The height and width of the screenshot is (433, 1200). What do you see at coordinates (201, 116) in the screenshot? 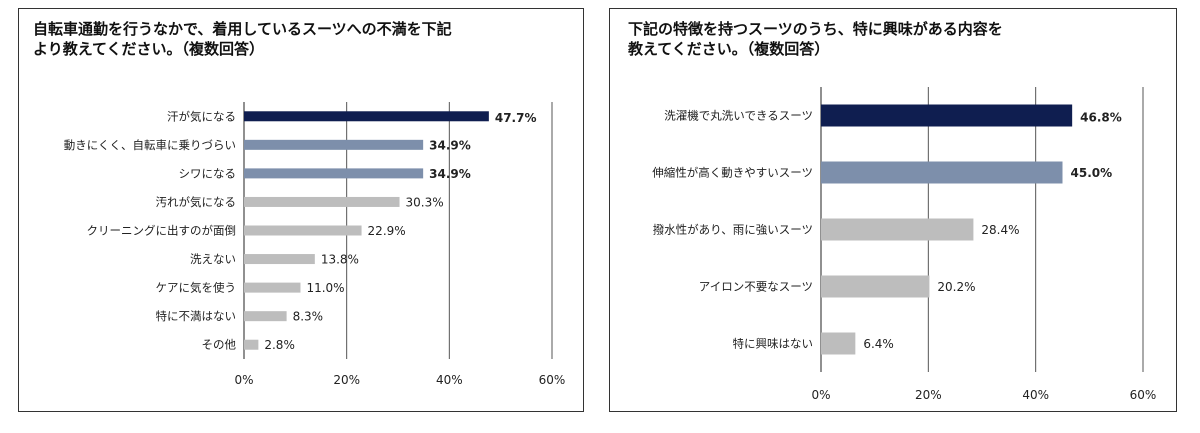
I see `category-label: 汗が気になる` at bounding box center [201, 116].